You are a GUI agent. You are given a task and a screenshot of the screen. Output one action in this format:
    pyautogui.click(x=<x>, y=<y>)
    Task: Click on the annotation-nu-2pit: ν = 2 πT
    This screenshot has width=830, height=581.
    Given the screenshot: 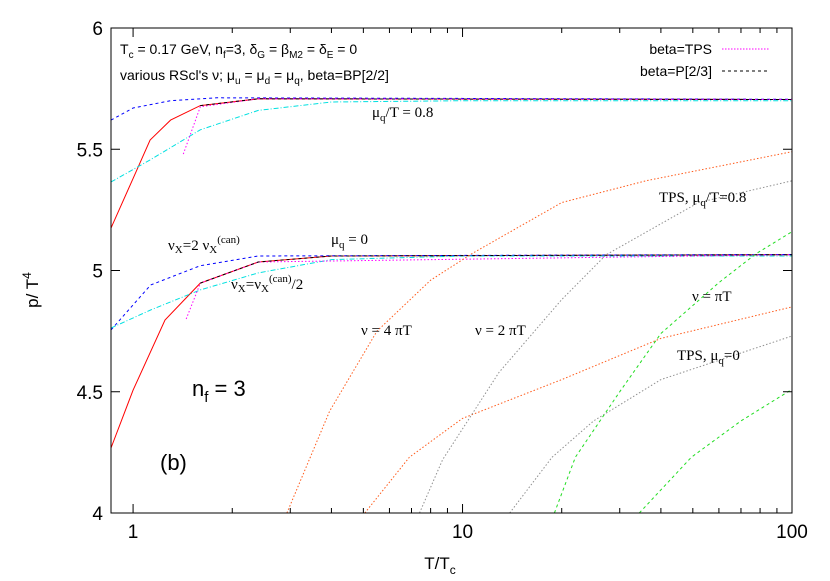 What is the action you would take?
    pyautogui.click(x=500, y=331)
    